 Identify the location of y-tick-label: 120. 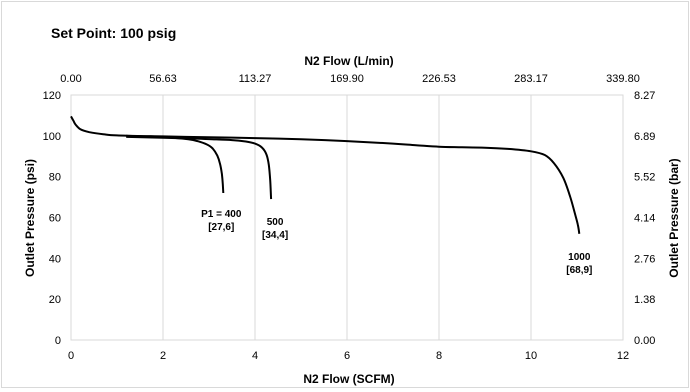
(52, 96).